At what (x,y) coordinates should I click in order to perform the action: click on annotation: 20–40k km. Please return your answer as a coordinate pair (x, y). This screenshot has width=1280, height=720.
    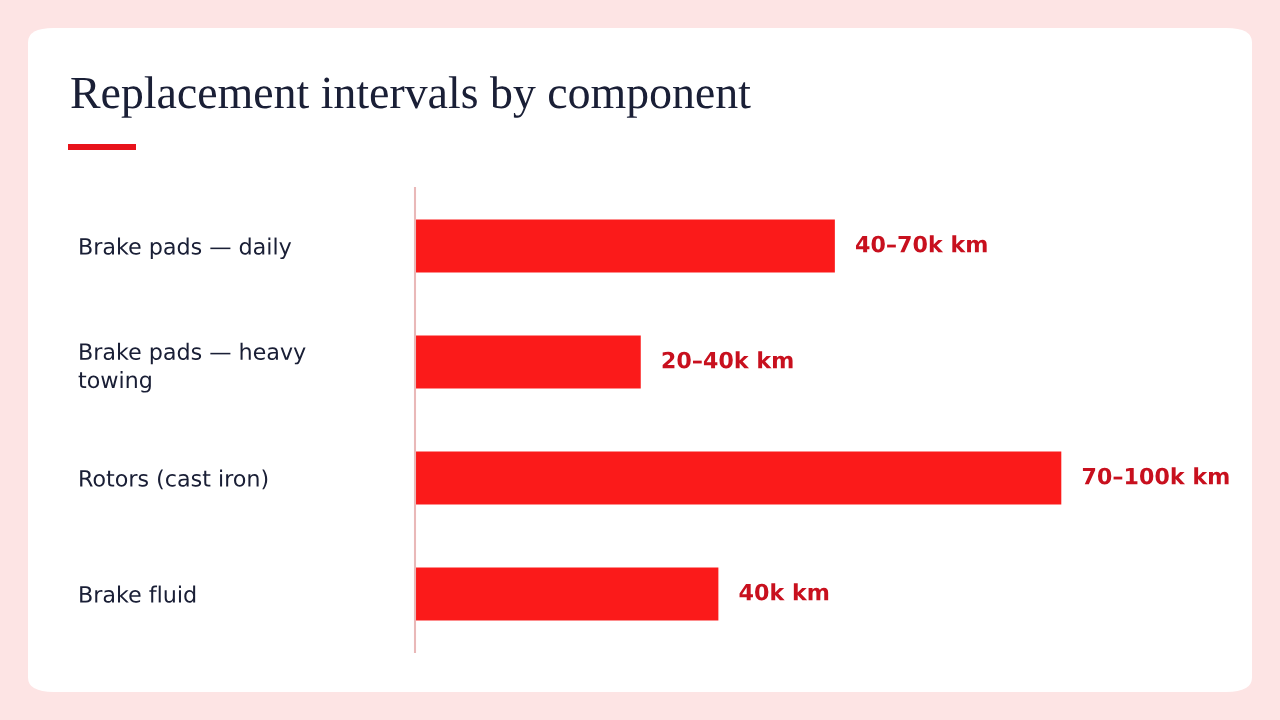
    Looking at the image, I should click on (727, 360).